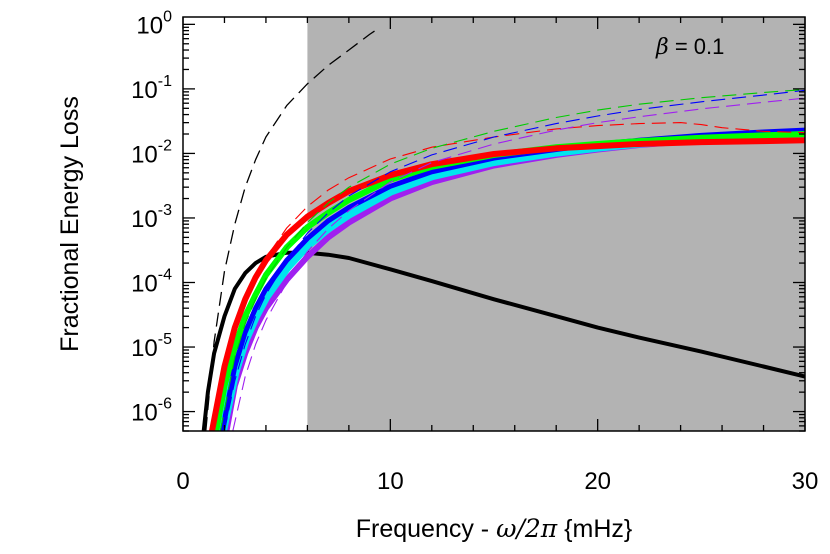  What do you see at coordinates (689, 47) in the screenshot?
I see `beta-annotation: β = 0.1` at bounding box center [689, 47].